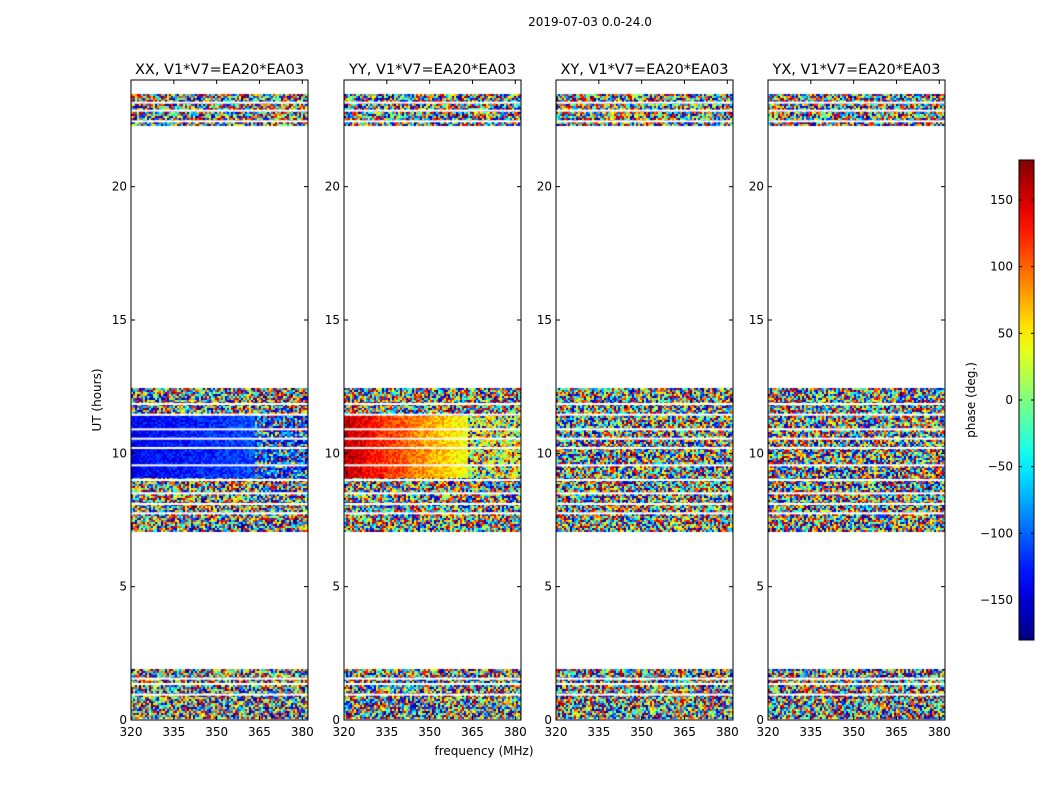  I want to click on colorbar-label: phase (deg.), so click(971, 400).